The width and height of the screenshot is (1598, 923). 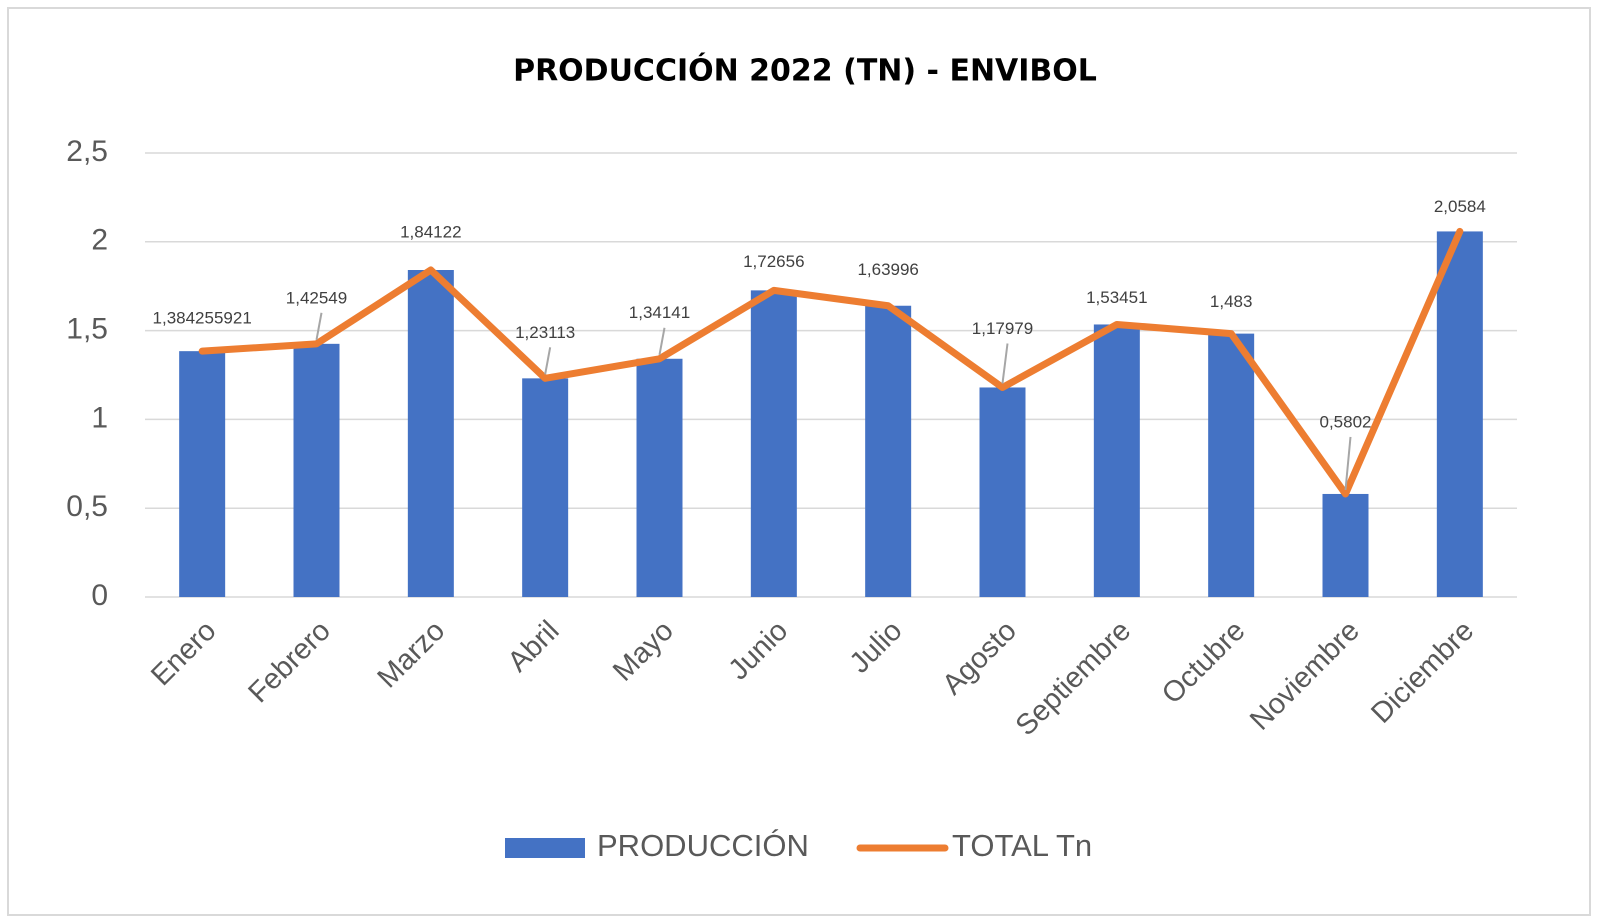 What do you see at coordinates (659, 312) in the screenshot?
I see `data-label: 1,34141` at bounding box center [659, 312].